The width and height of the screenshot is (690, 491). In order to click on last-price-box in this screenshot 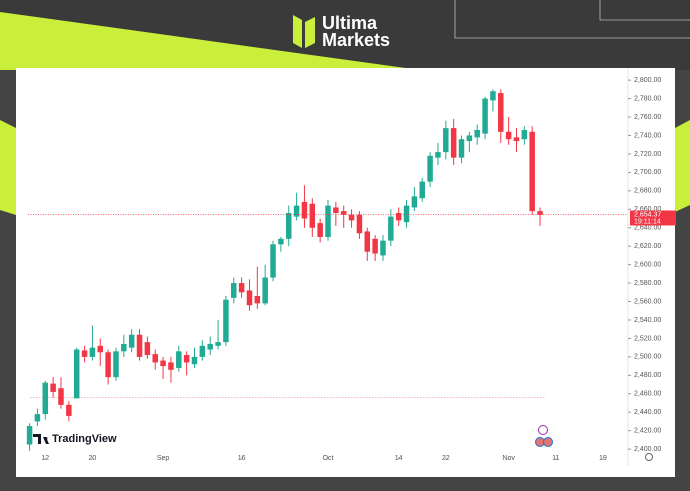, I will do `click(653, 218)`.